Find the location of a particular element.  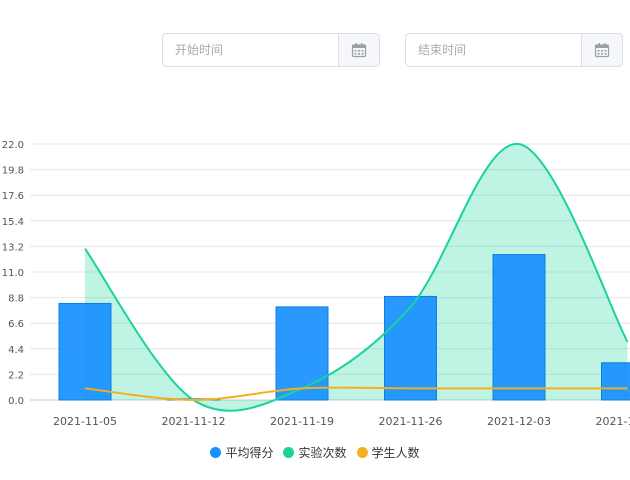

y-tick-label: 2.2 is located at coordinates (16, 375).